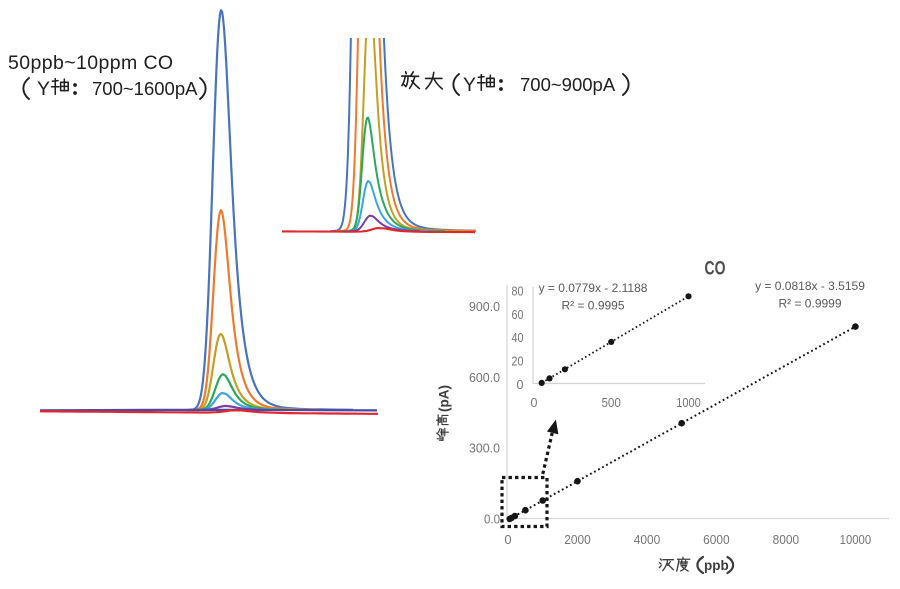 This screenshot has width=900, height=589. What do you see at coordinates (518, 362) in the screenshot?
I see `svg-text: 20` at bounding box center [518, 362].